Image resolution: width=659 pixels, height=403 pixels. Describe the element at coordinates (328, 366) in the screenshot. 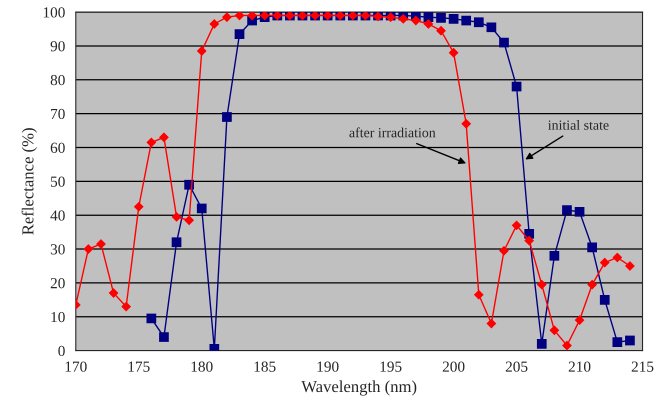

I see `x-tick-label: 190` at that location.